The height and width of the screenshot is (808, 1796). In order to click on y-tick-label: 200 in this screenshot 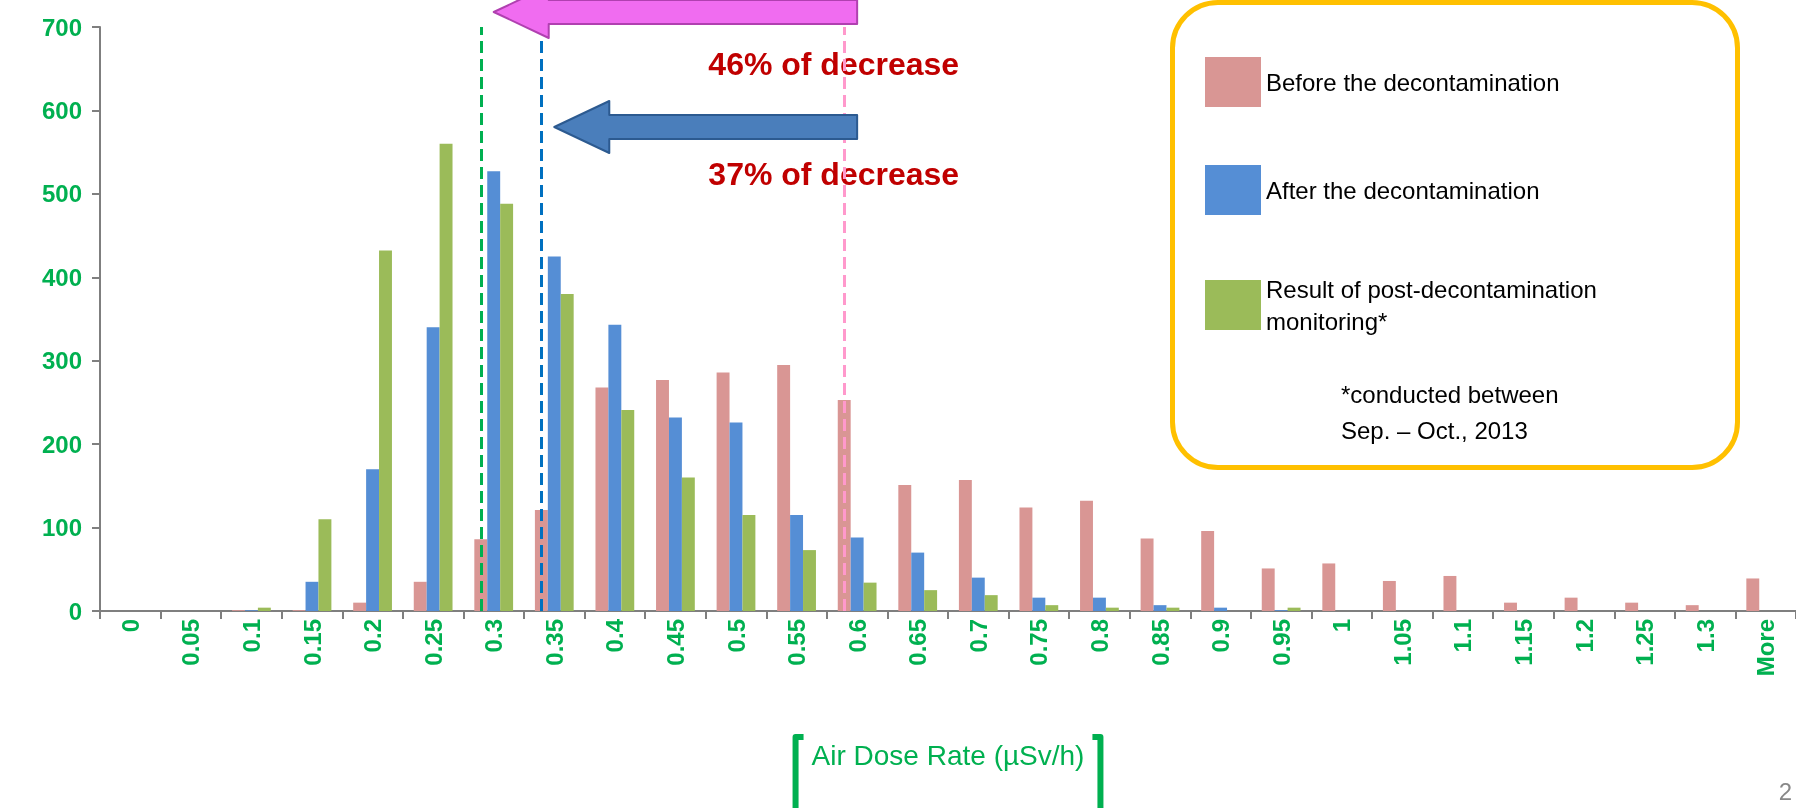, I will do `click(61, 444)`.